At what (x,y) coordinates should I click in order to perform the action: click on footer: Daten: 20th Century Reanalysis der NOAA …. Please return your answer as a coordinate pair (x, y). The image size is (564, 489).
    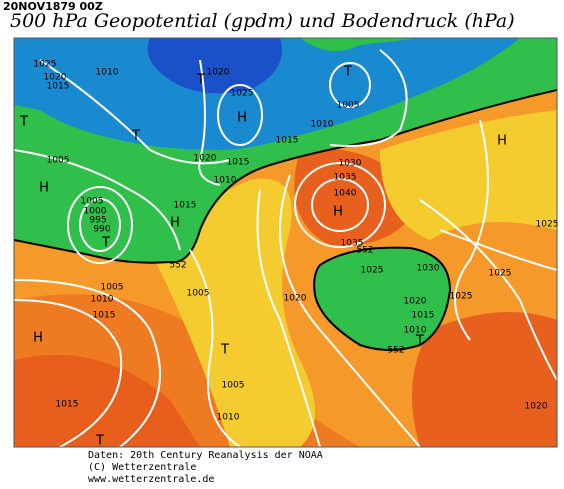
    Looking at the image, I should click on (205, 468).